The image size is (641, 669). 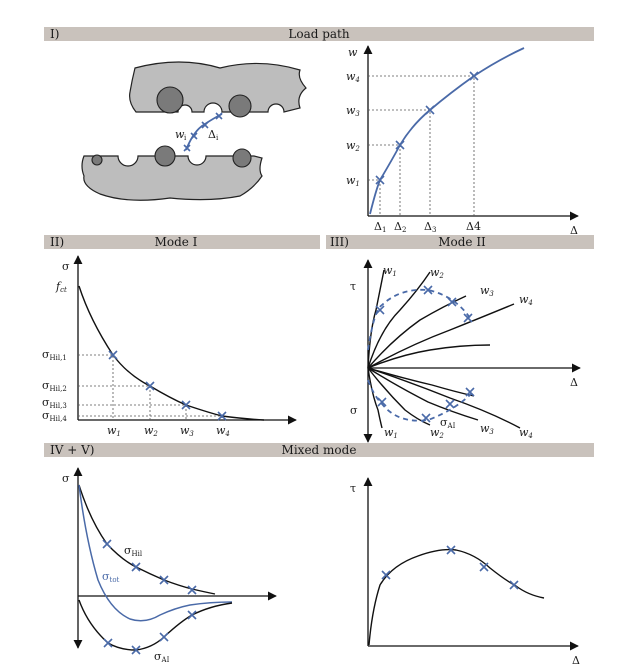 What do you see at coordinates (353, 52) in the screenshot?
I see `load-path-y-label: w` at bounding box center [353, 52].